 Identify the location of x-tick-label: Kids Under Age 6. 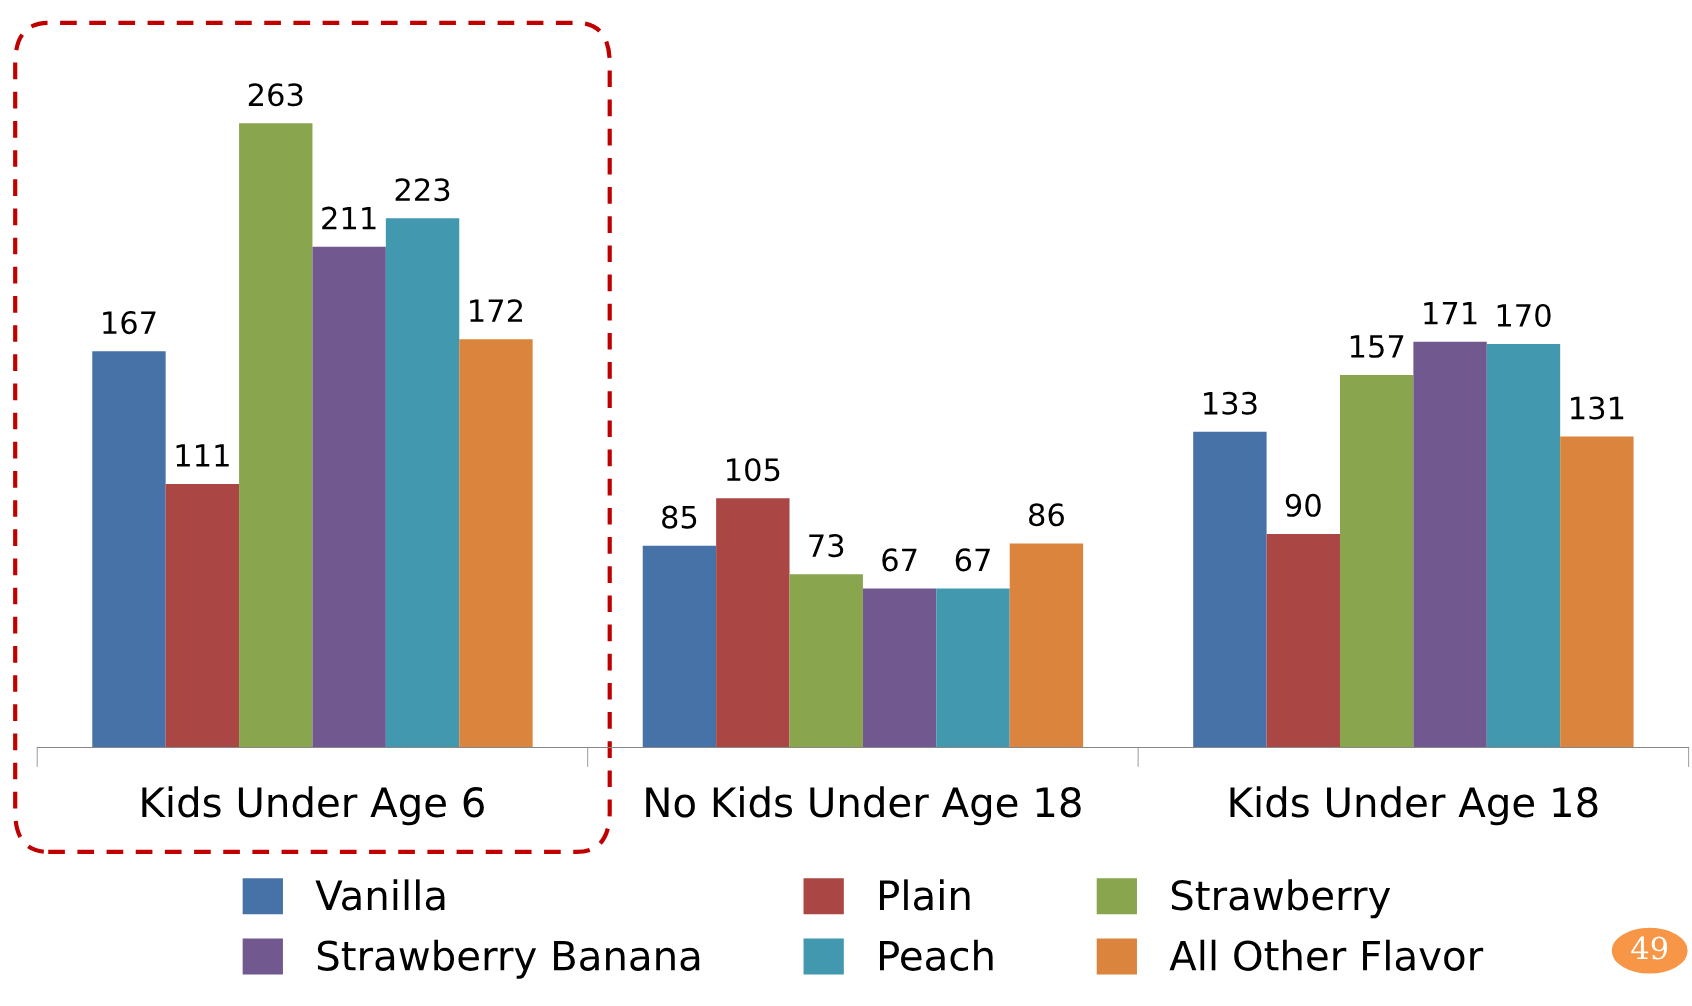
(313, 806).